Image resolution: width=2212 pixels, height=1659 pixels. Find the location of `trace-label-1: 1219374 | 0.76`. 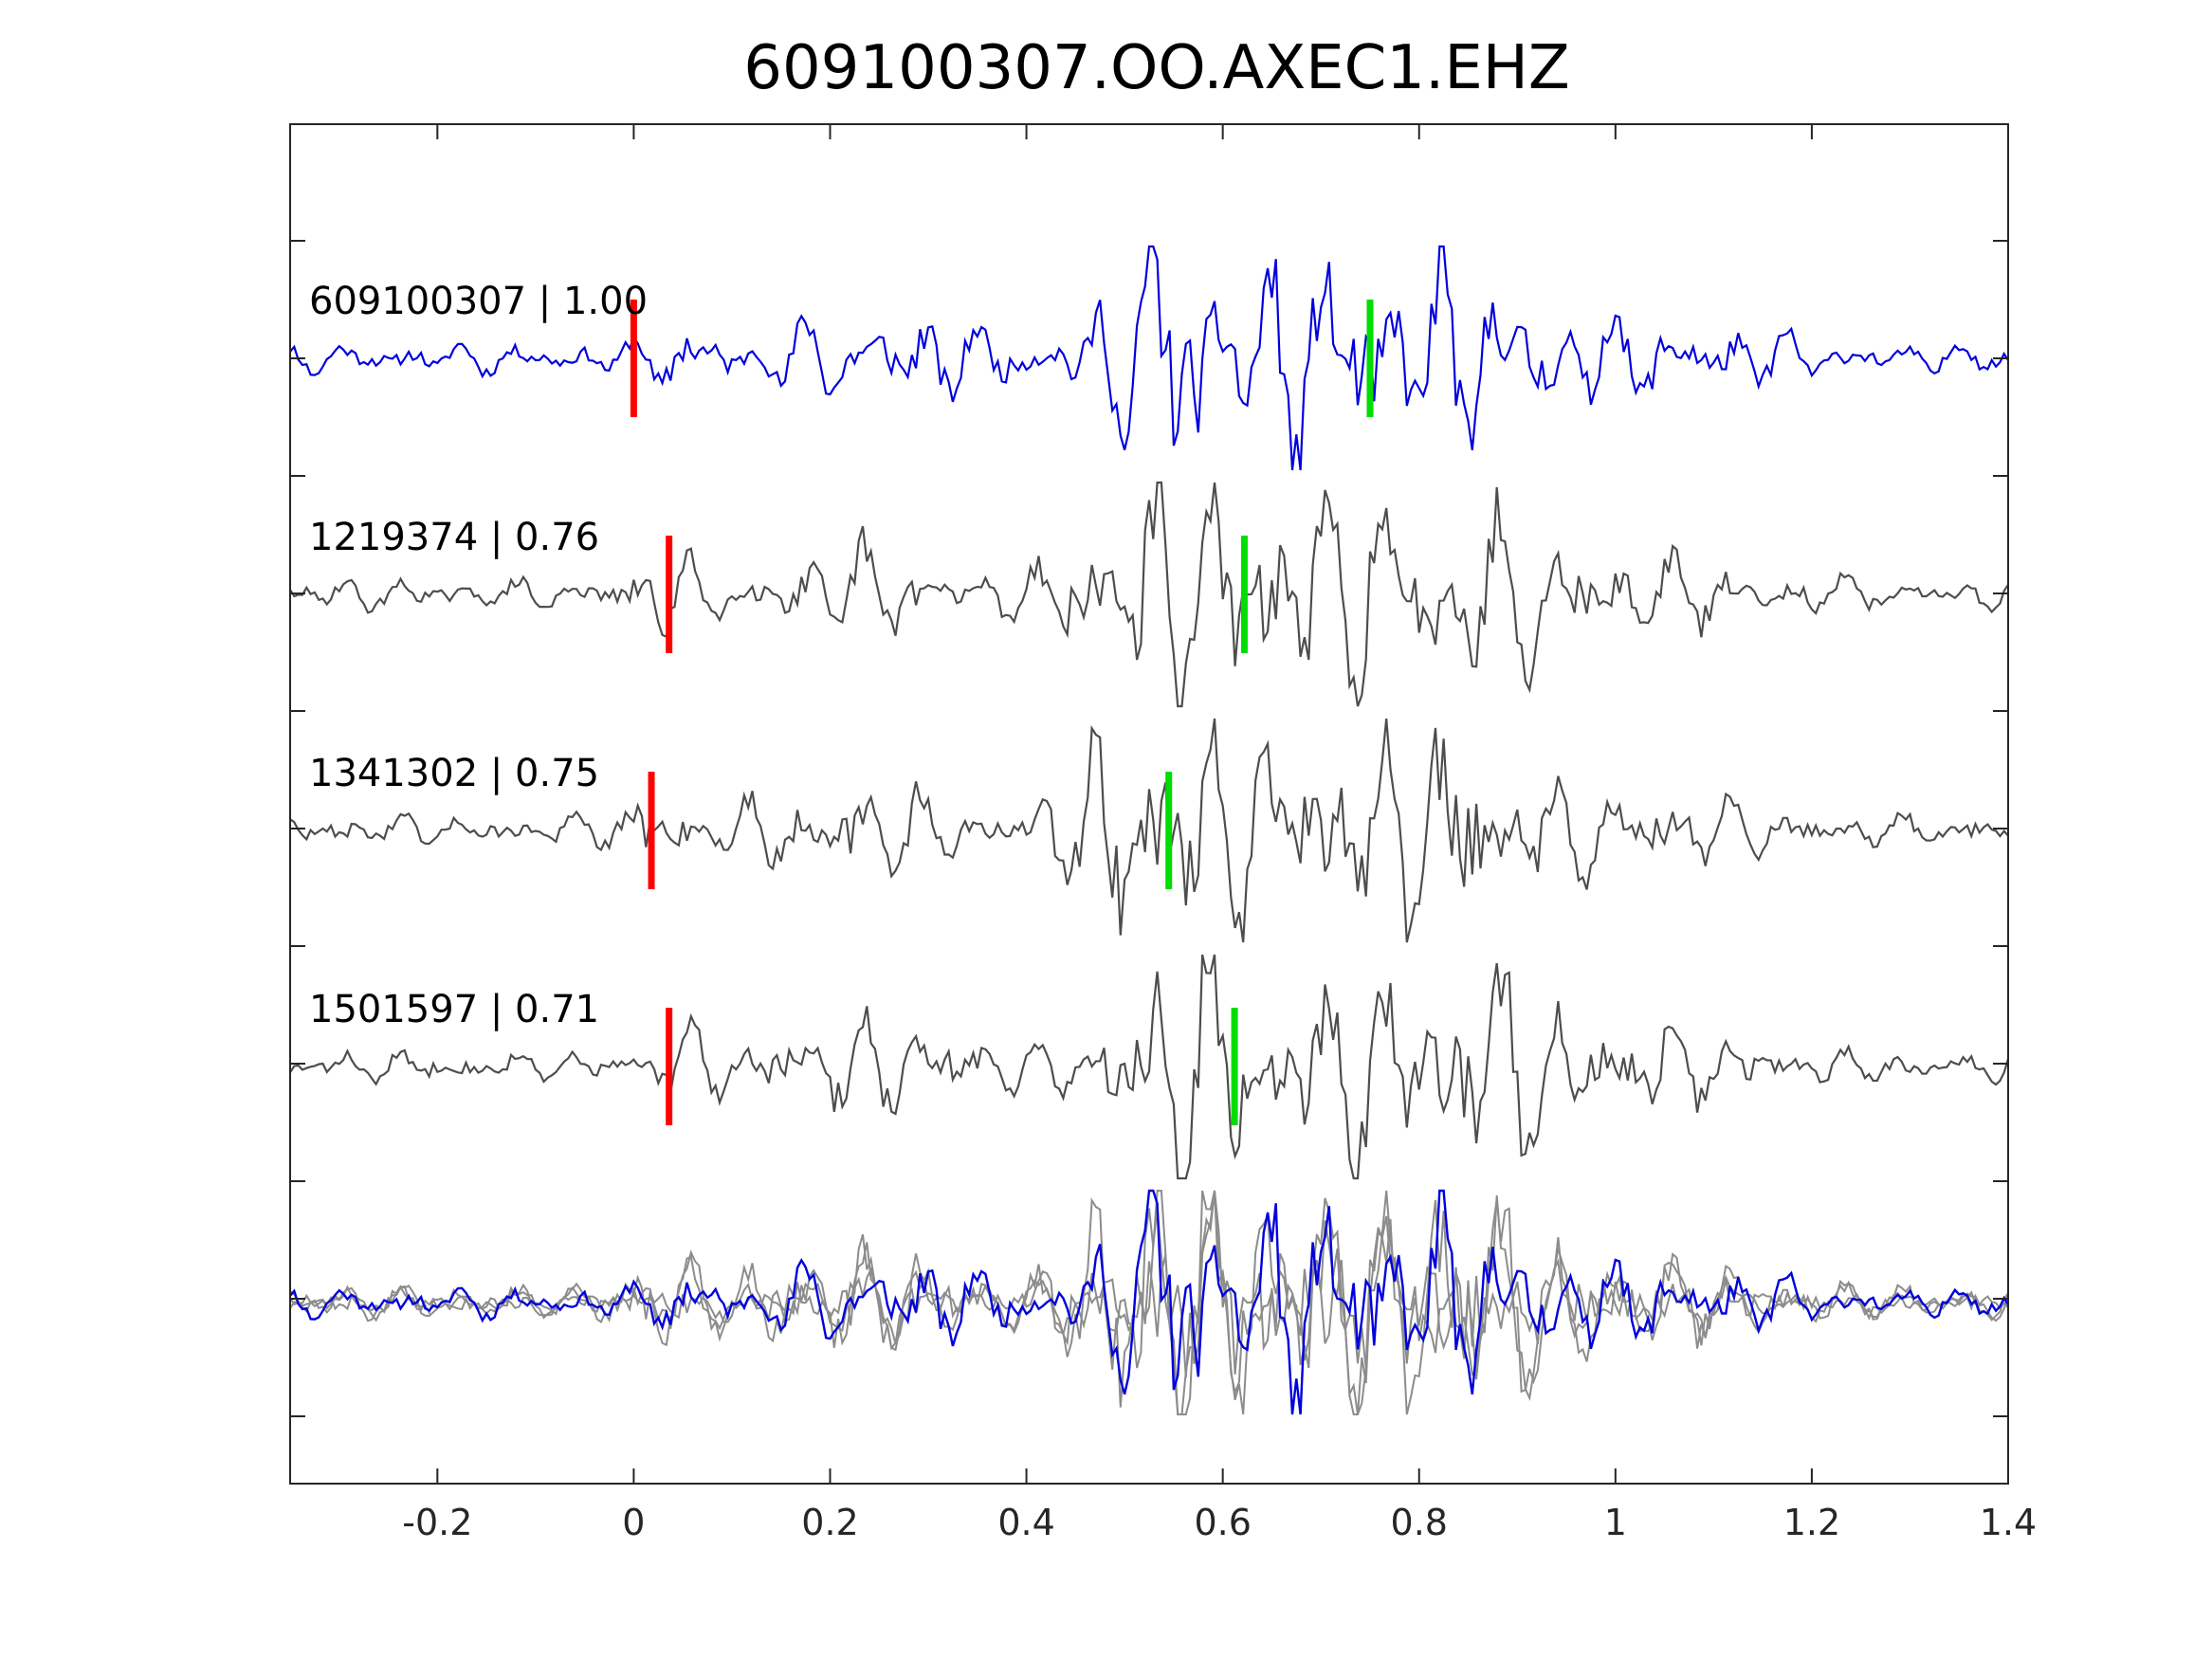

trace-label-1: 1219374 | 0.76 is located at coordinates (454, 537).